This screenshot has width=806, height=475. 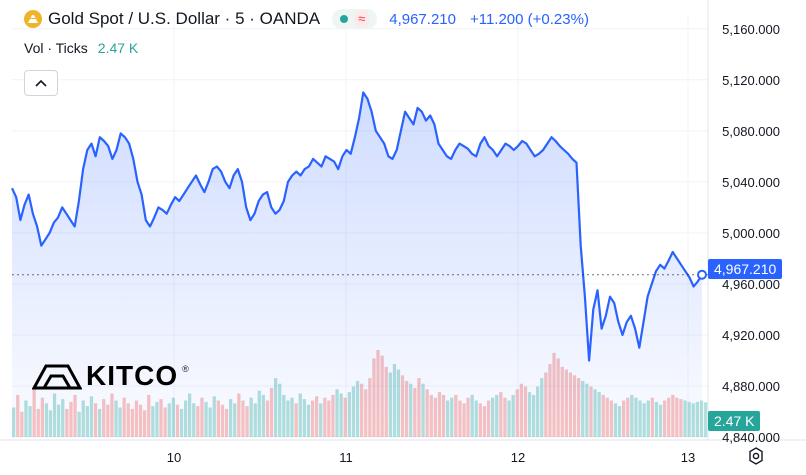 What do you see at coordinates (118, 48) in the screenshot?
I see `volume-value: 2.47 K` at bounding box center [118, 48].